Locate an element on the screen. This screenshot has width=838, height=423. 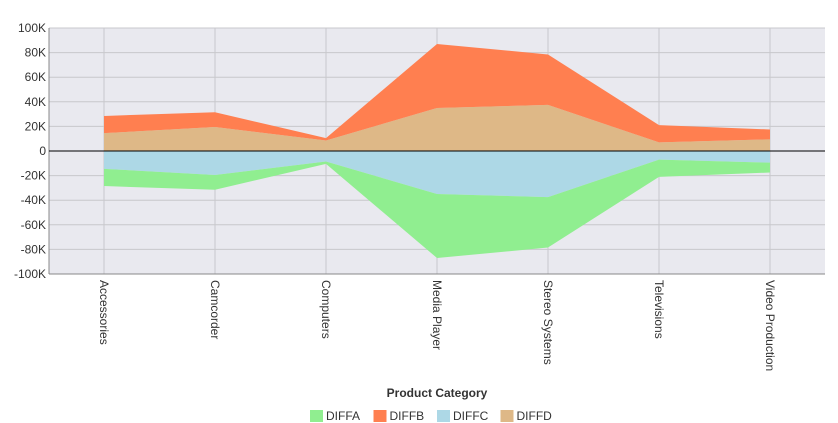
y-tick-label: 80K is located at coordinates (35, 53).